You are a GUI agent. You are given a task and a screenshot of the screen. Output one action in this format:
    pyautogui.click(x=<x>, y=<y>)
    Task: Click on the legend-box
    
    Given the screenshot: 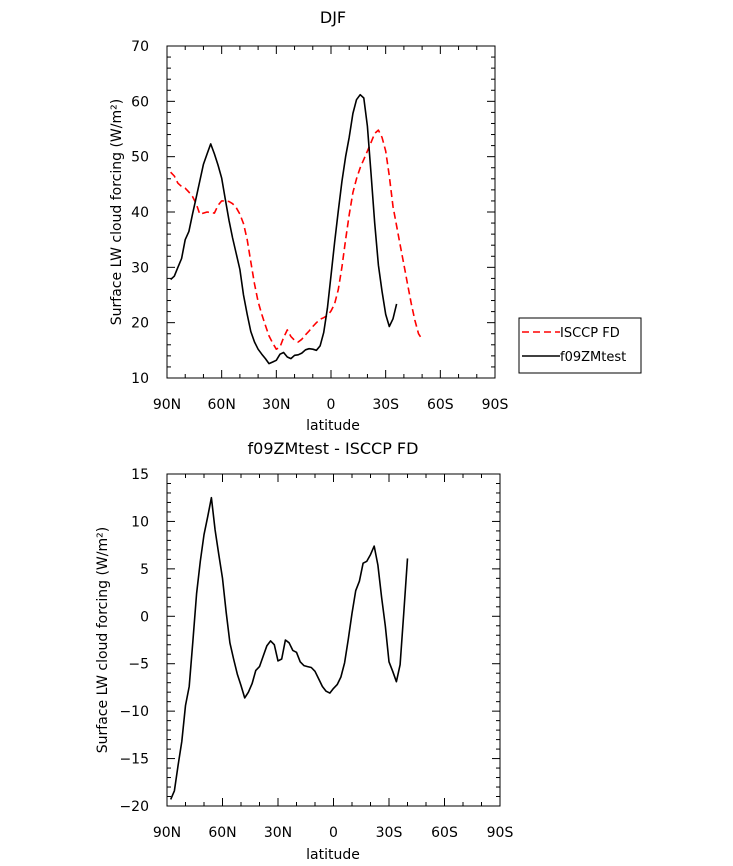 What is the action you would take?
    pyautogui.click(x=580, y=345)
    